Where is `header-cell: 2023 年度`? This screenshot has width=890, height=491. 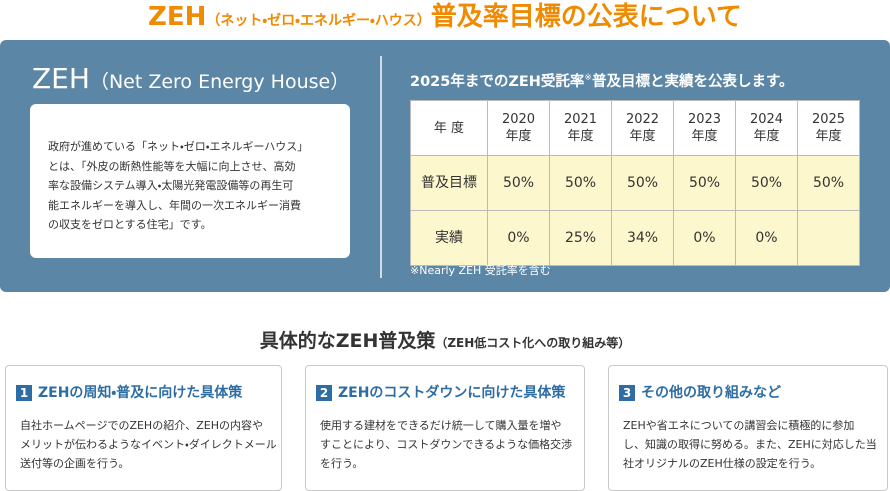 header-cell: 2023 年度 is located at coordinates (704, 128).